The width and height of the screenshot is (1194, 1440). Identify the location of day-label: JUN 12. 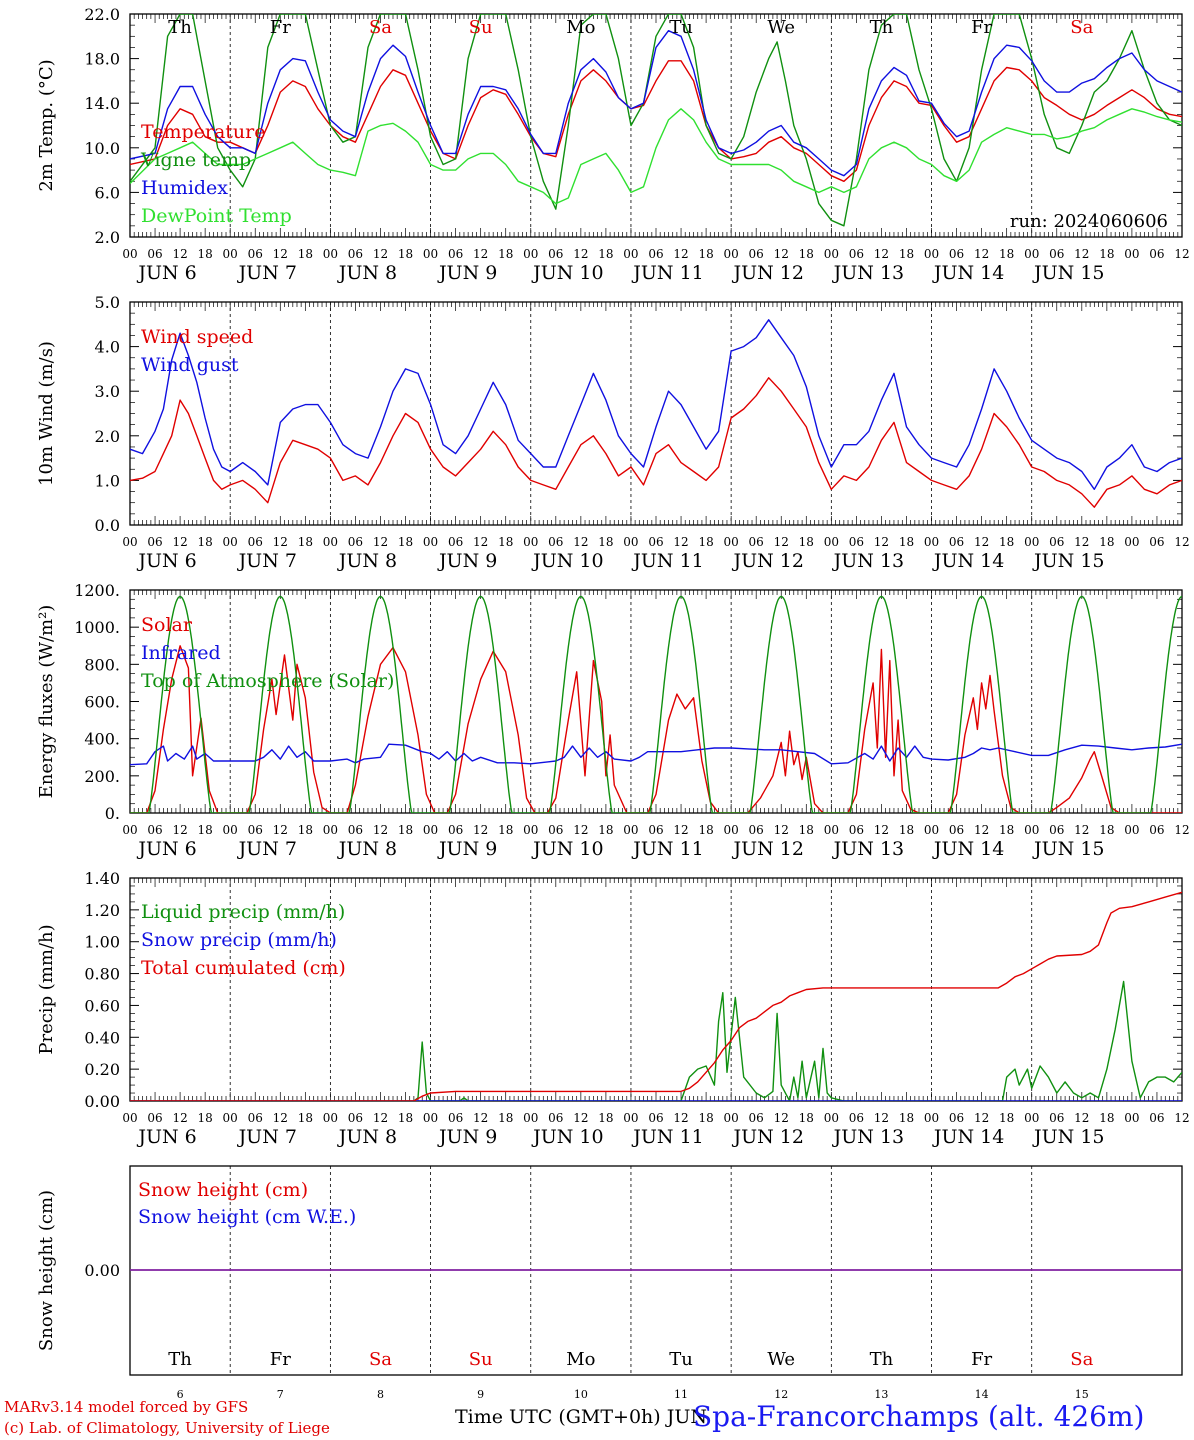
(767, 849).